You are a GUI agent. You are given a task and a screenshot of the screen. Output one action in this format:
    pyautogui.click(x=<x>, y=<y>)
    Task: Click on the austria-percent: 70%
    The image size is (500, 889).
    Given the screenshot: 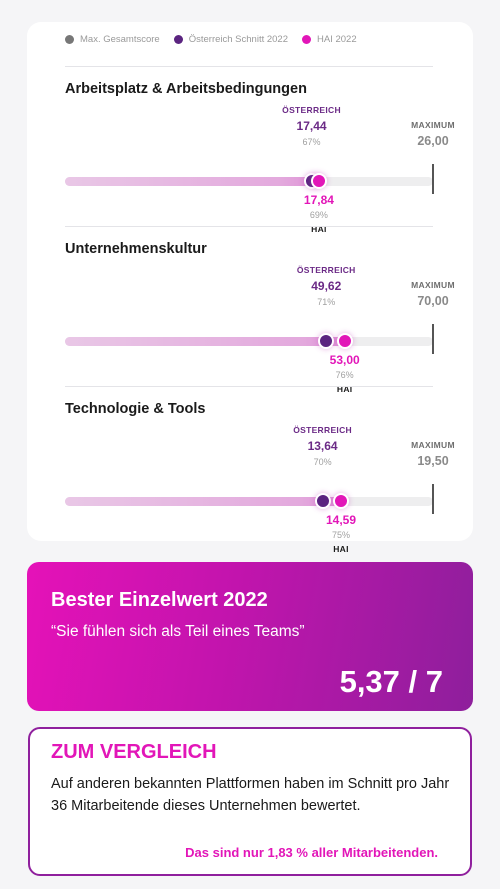 What is the action you would take?
    pyautogui.click(x=323, y=462)
    